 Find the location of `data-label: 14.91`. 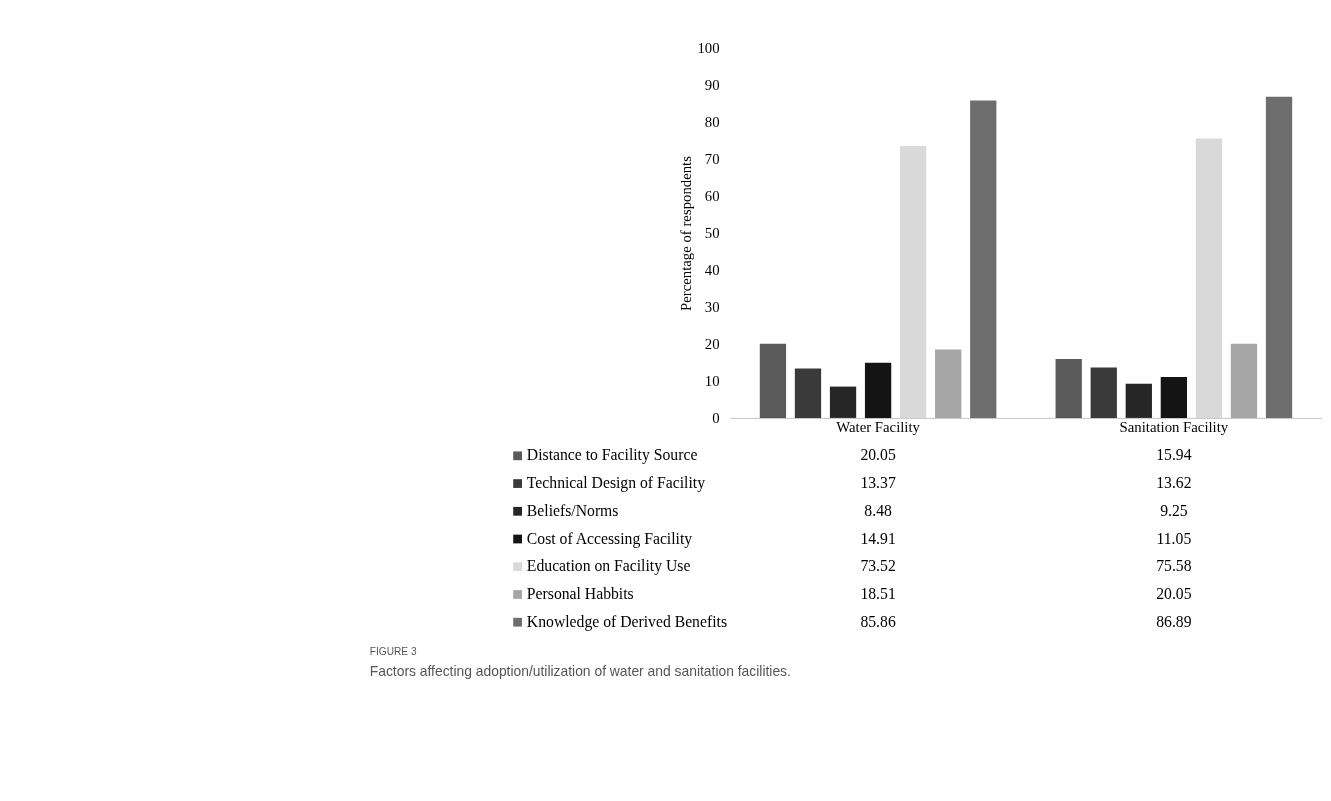

data-label: 14.91 is located at coordinates (878, 538).